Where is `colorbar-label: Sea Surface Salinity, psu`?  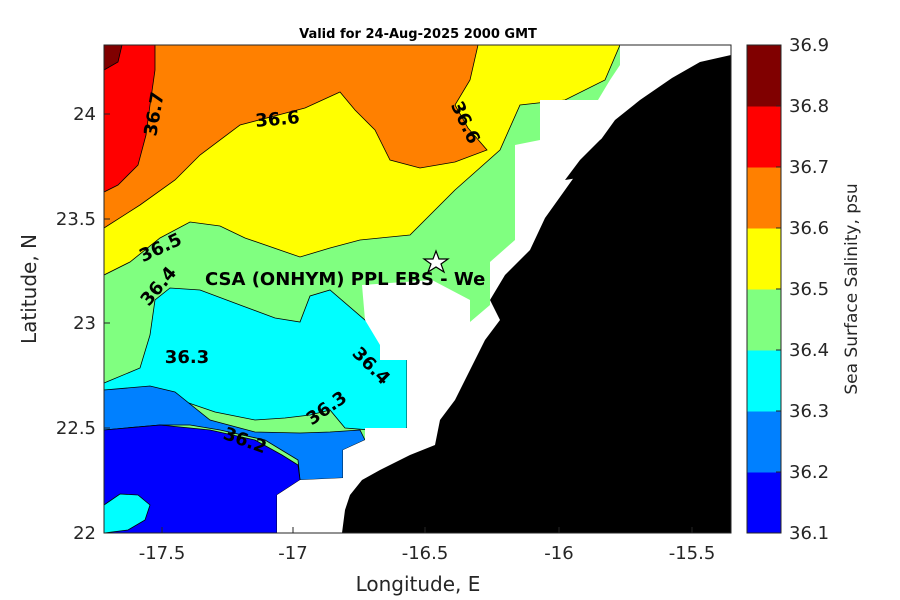
colorbar-label: Sea Surface Salinity, psu is located at coordinates (852, 288).